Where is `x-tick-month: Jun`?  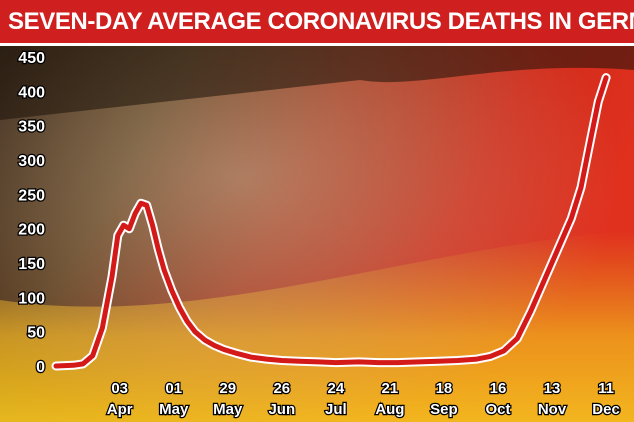 x-tick-month: Jun is located at coordinates (281, 409).